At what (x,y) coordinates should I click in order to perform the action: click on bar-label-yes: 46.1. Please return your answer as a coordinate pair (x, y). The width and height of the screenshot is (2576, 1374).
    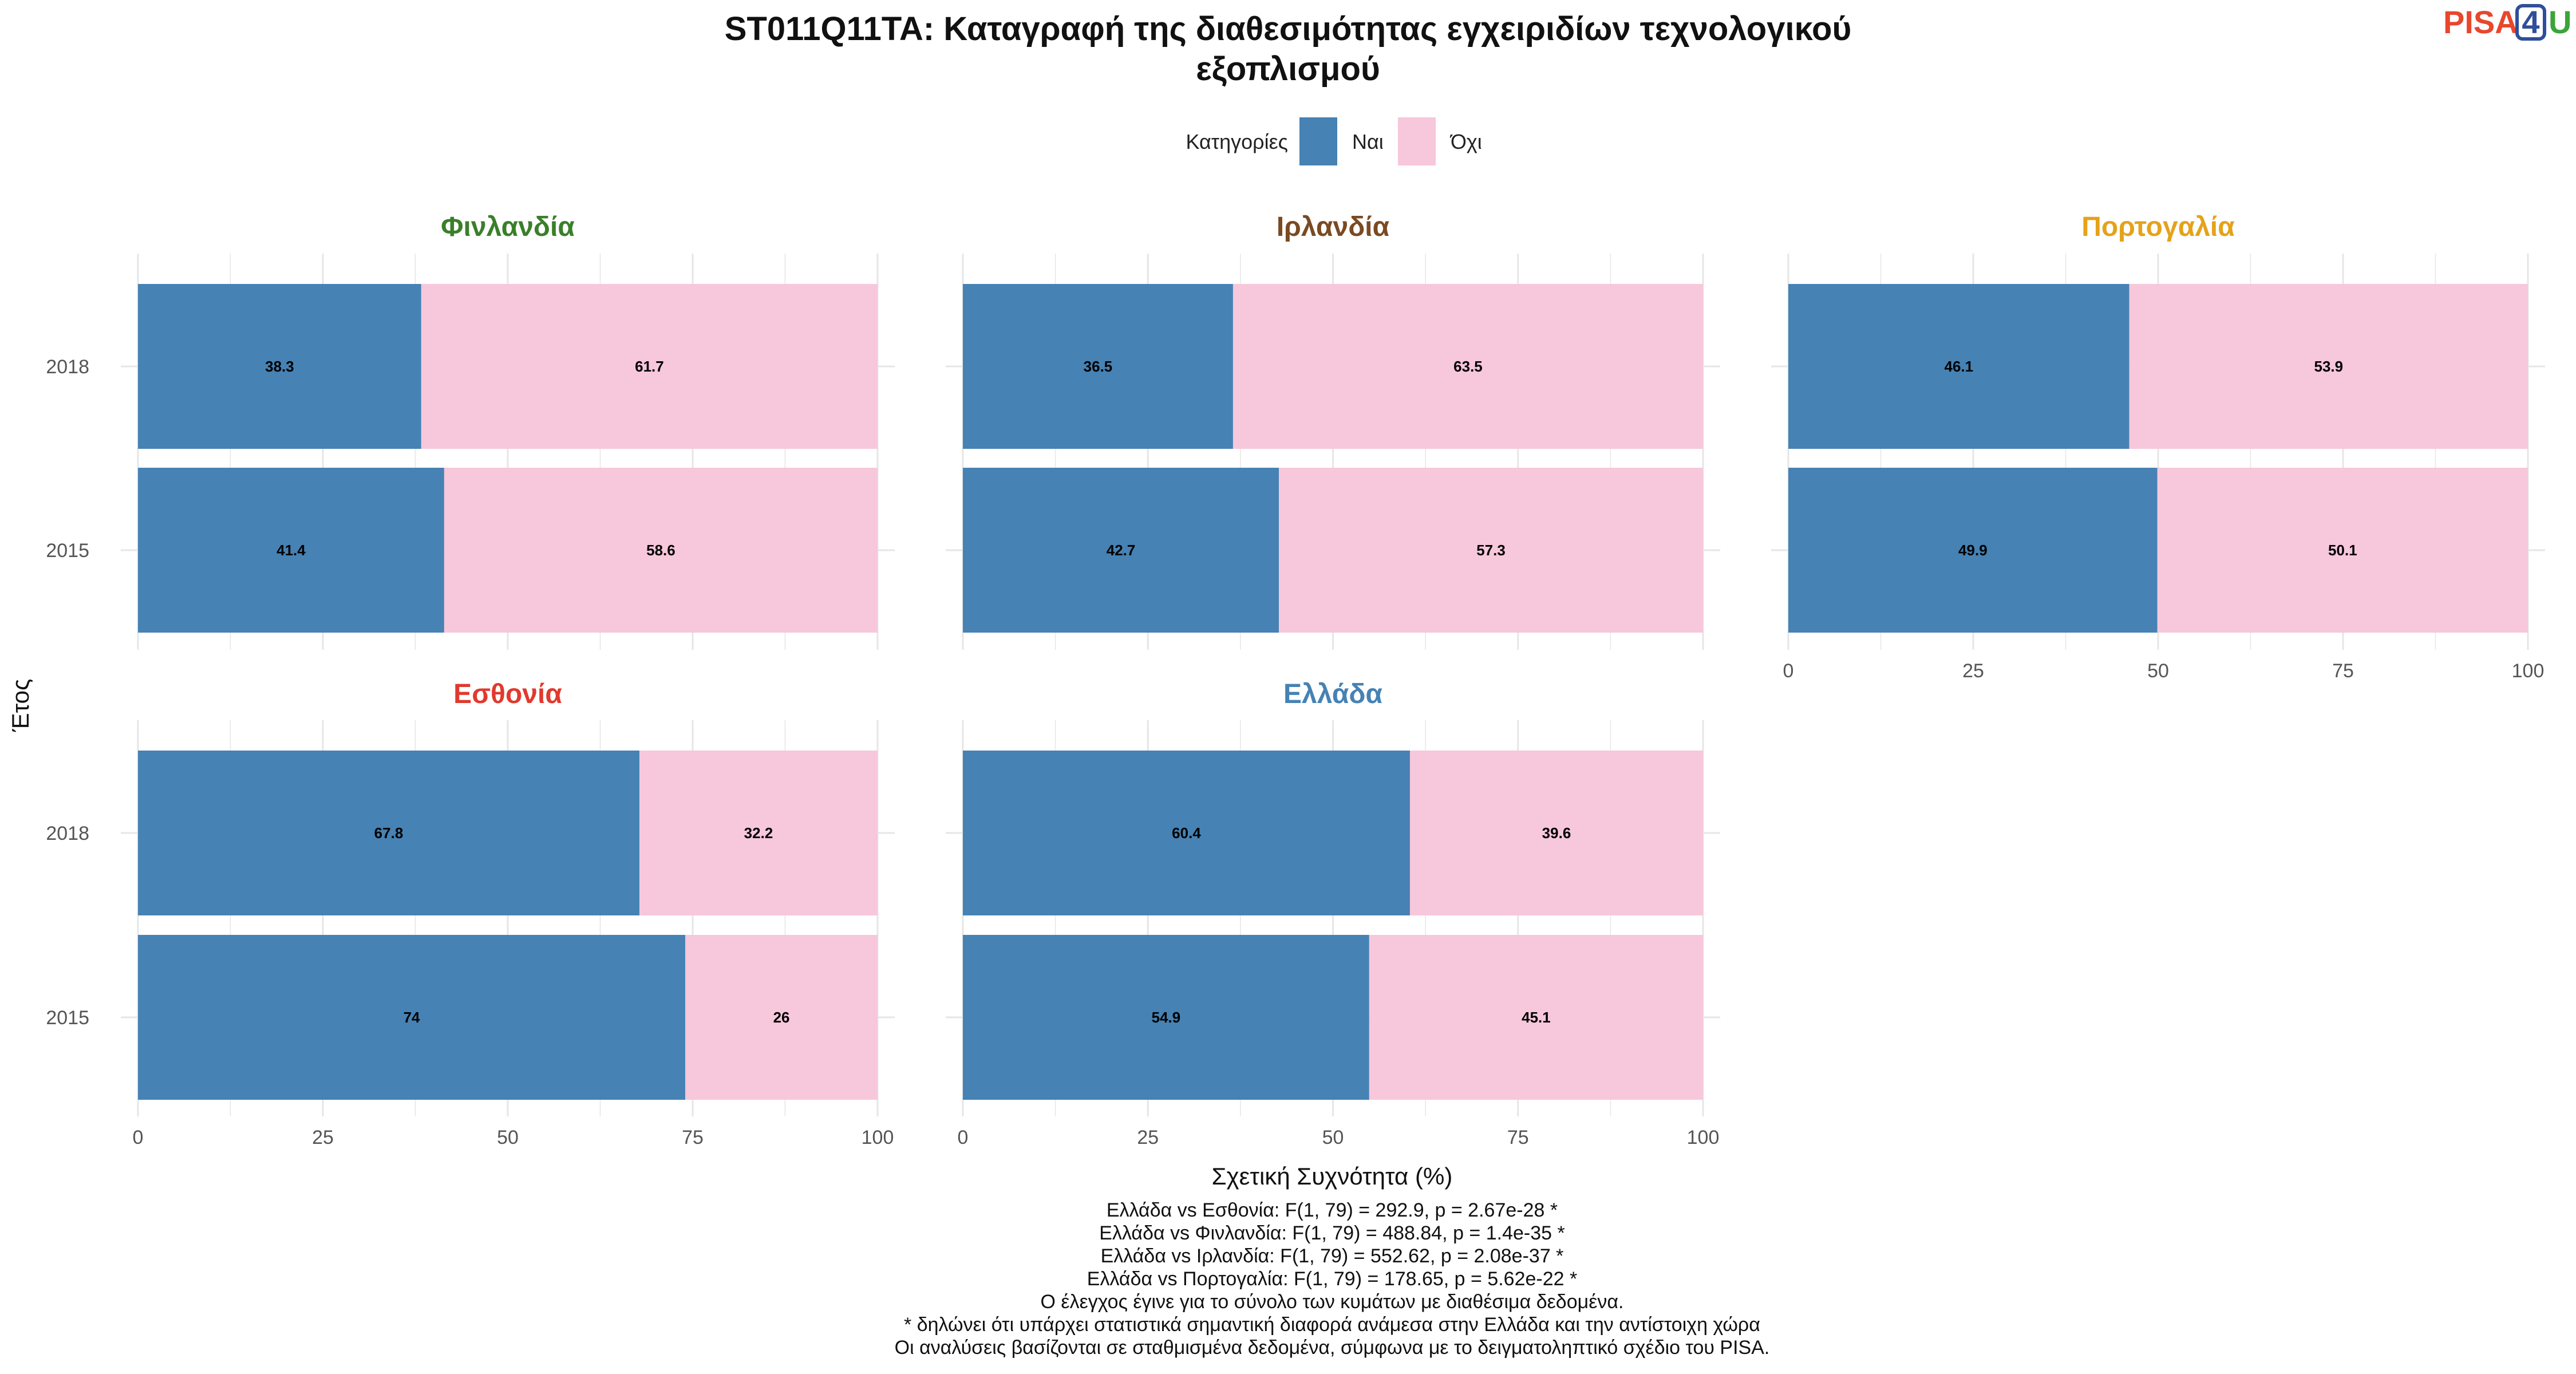
    Looking at the image, I should click on (1959, 367).